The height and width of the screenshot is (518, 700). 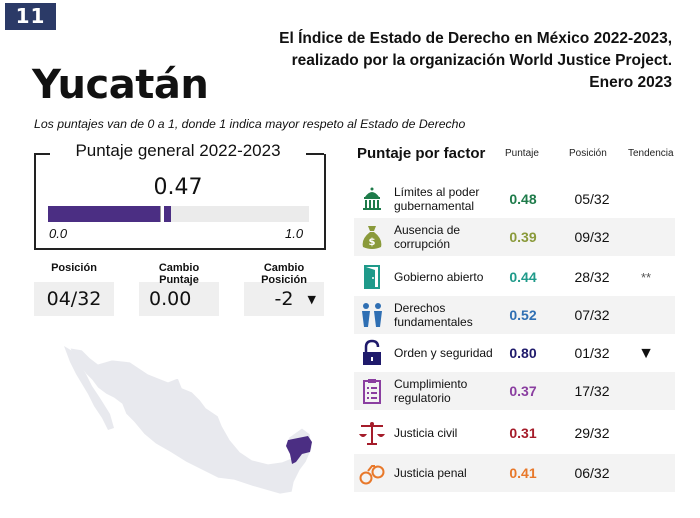 What do you see at coordinates (42, 154) in the screenshot?
I see `panel-border-left` at bounding box center [42, 154].